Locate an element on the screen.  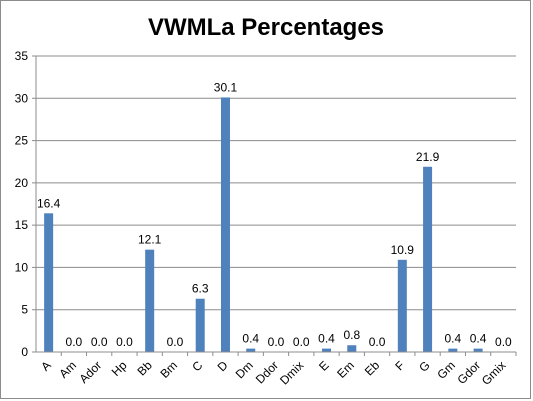
x-tick-label-bb: Bb is located at coordinates (145, 368).